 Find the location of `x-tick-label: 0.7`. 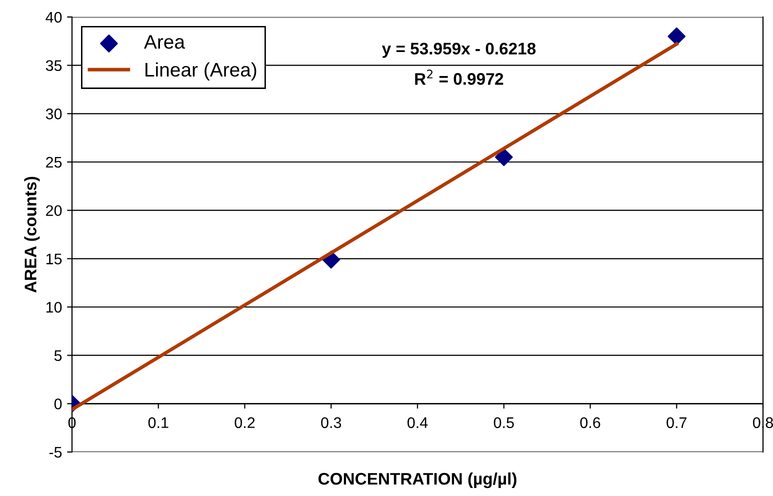

x-tick-label: 0.7 is located at coordinates (676, 422).